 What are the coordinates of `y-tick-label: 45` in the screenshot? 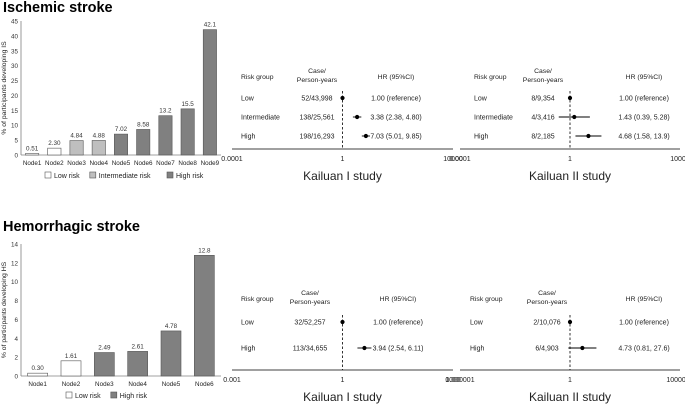 It's located at (15, 22).